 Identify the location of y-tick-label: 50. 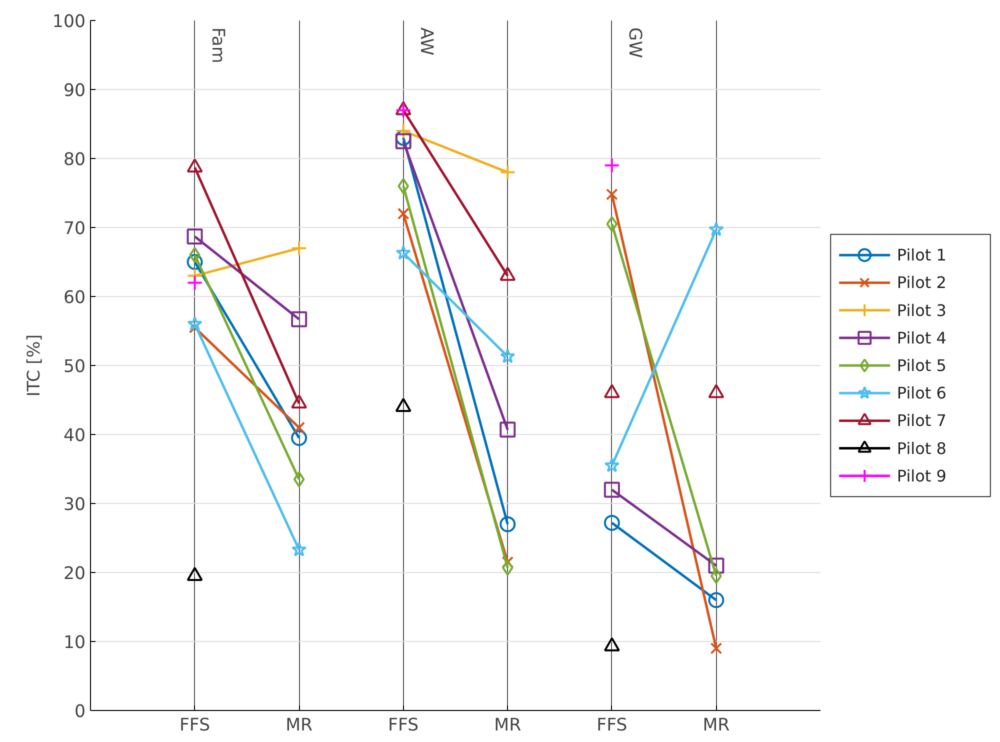
(74, 367).